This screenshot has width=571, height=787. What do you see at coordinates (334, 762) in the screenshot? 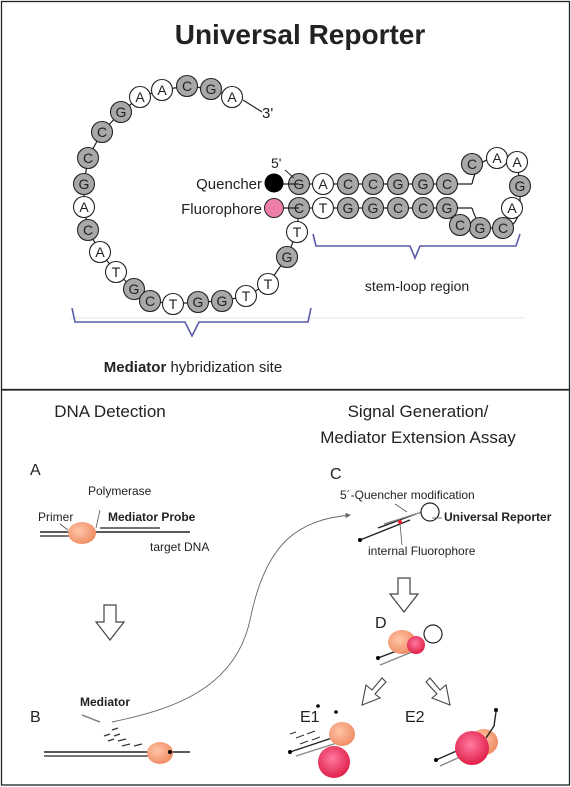
I see `fluorophore-e1` at bounding box center [334, 762].